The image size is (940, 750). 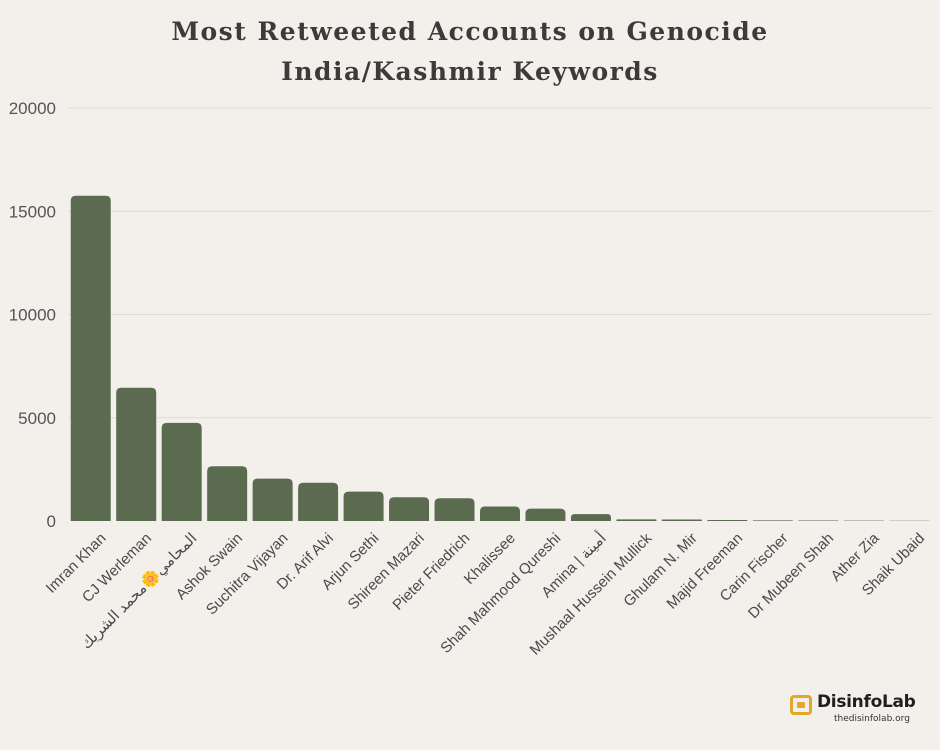 I want to click on y-tick-label: 10000, so click(x=32, y=315).